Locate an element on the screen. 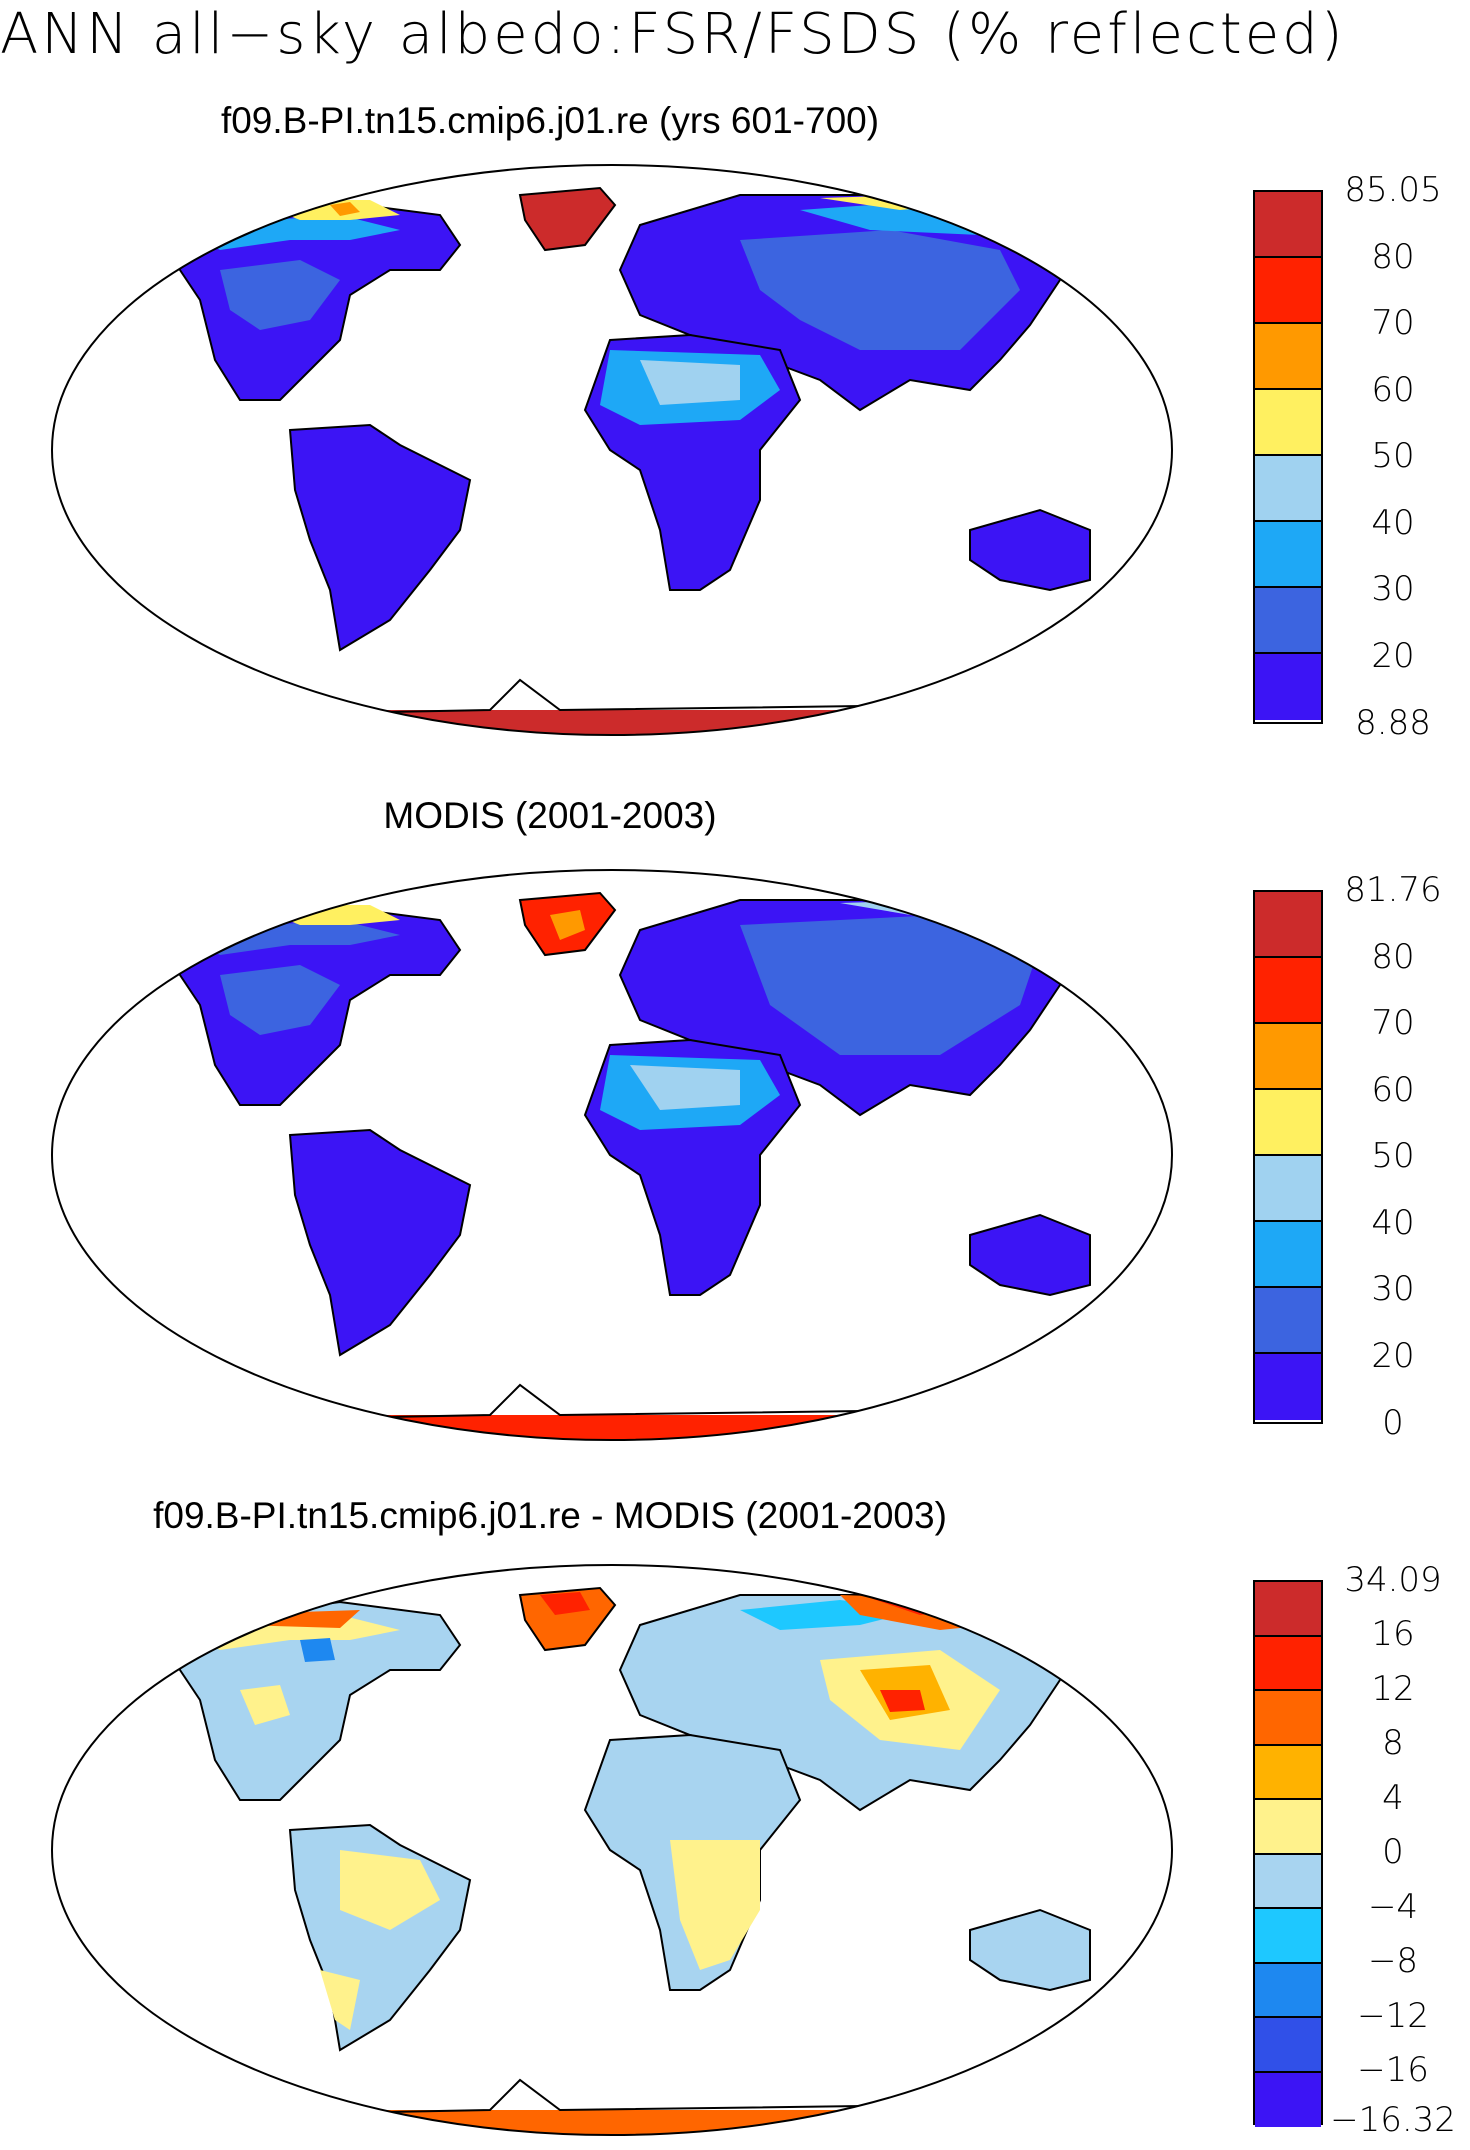 The image size is (1470, 2150). panel-2-colorbar is located at coordinates (1288, 1157).